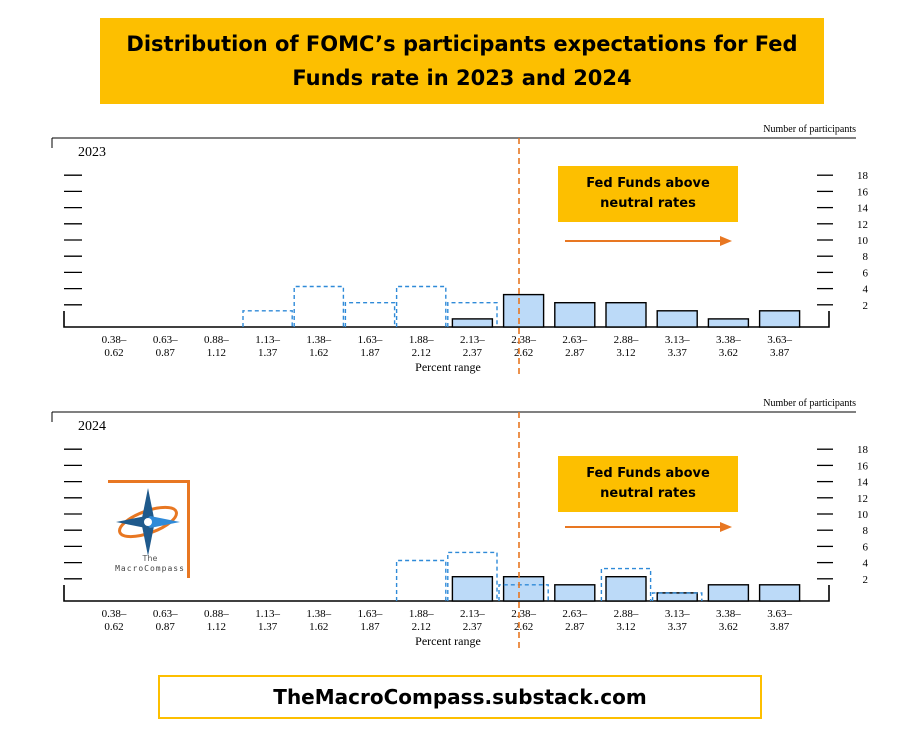 The width and height of the screenshot is (908, 746). What do you see at coordinates (523, 310) in the screenshot?
I see `bar-2023-2.38` at bounding box center [523, 310].